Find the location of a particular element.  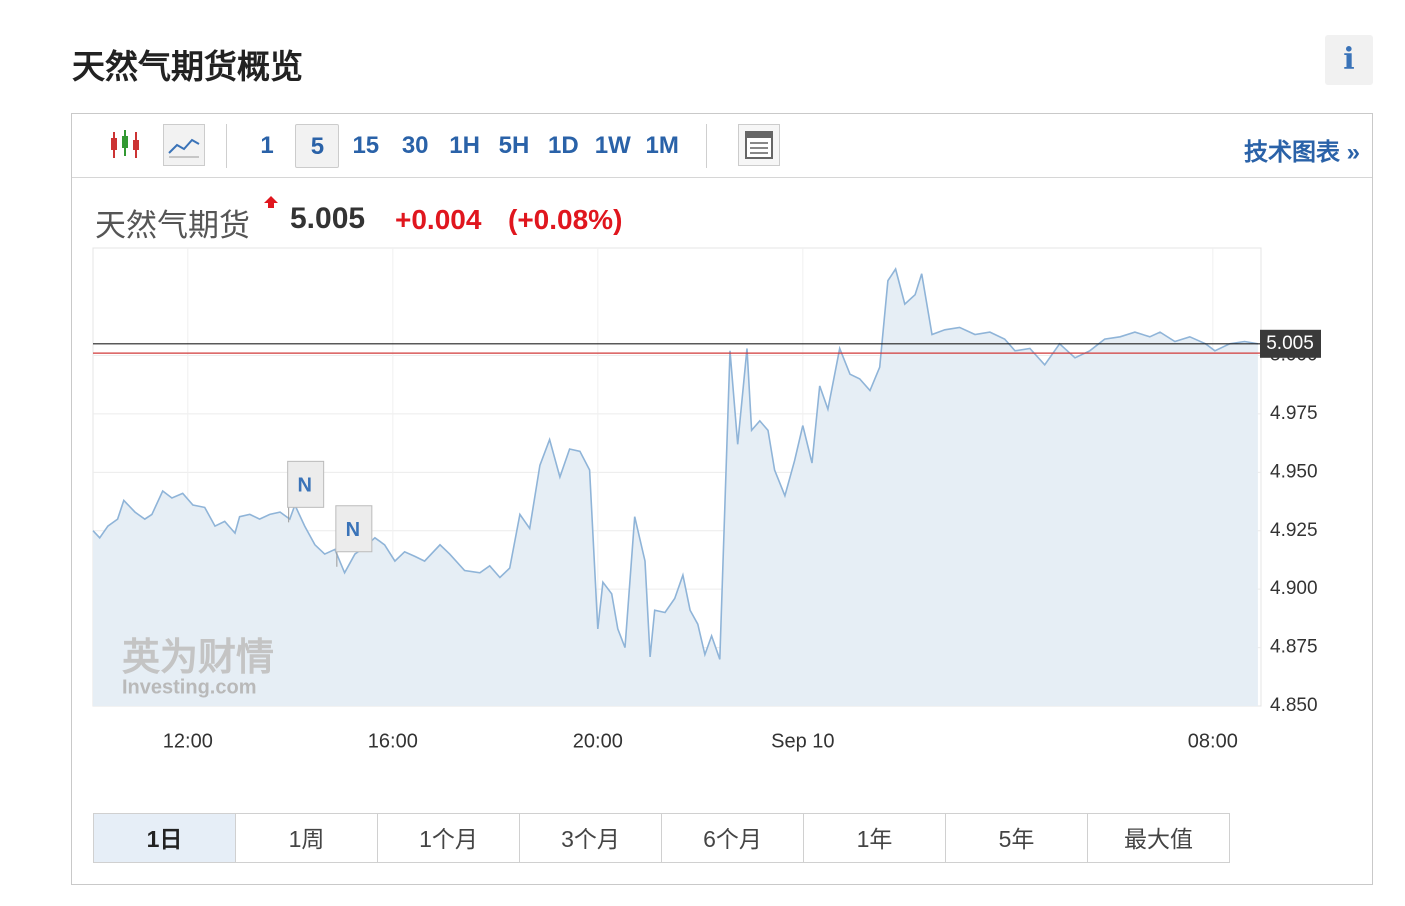

range-tab: 6个月 is located at coordinates (733, 838).